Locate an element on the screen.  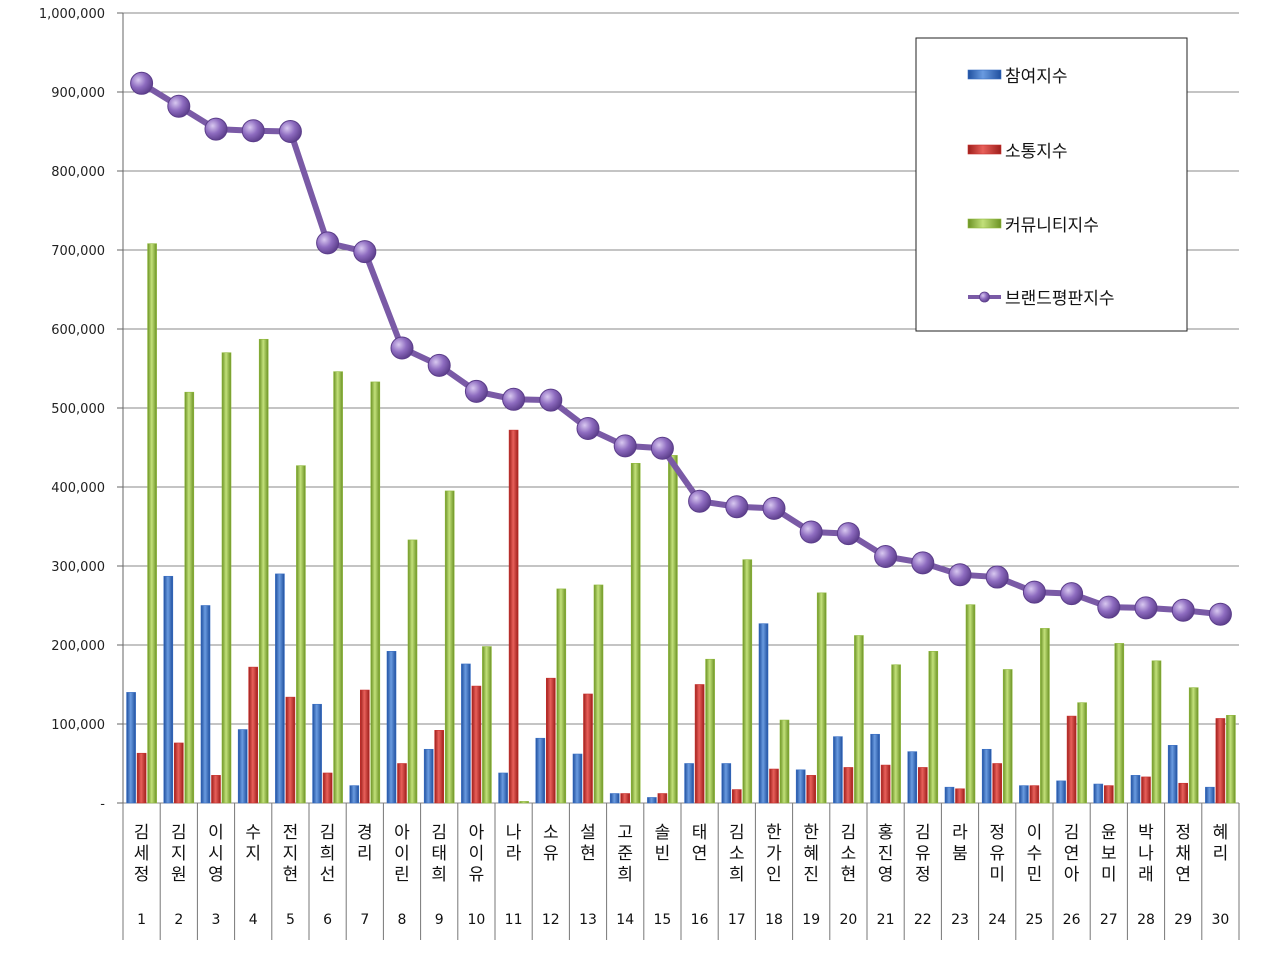
y-tick-label: 500,000 is located at coordinates (78, 409).